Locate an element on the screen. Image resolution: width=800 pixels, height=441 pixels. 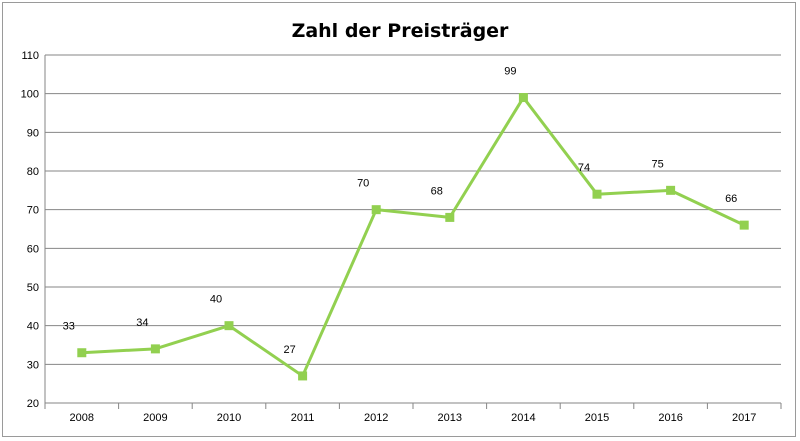
data-label: 68 is located at coordinates (437, 191).